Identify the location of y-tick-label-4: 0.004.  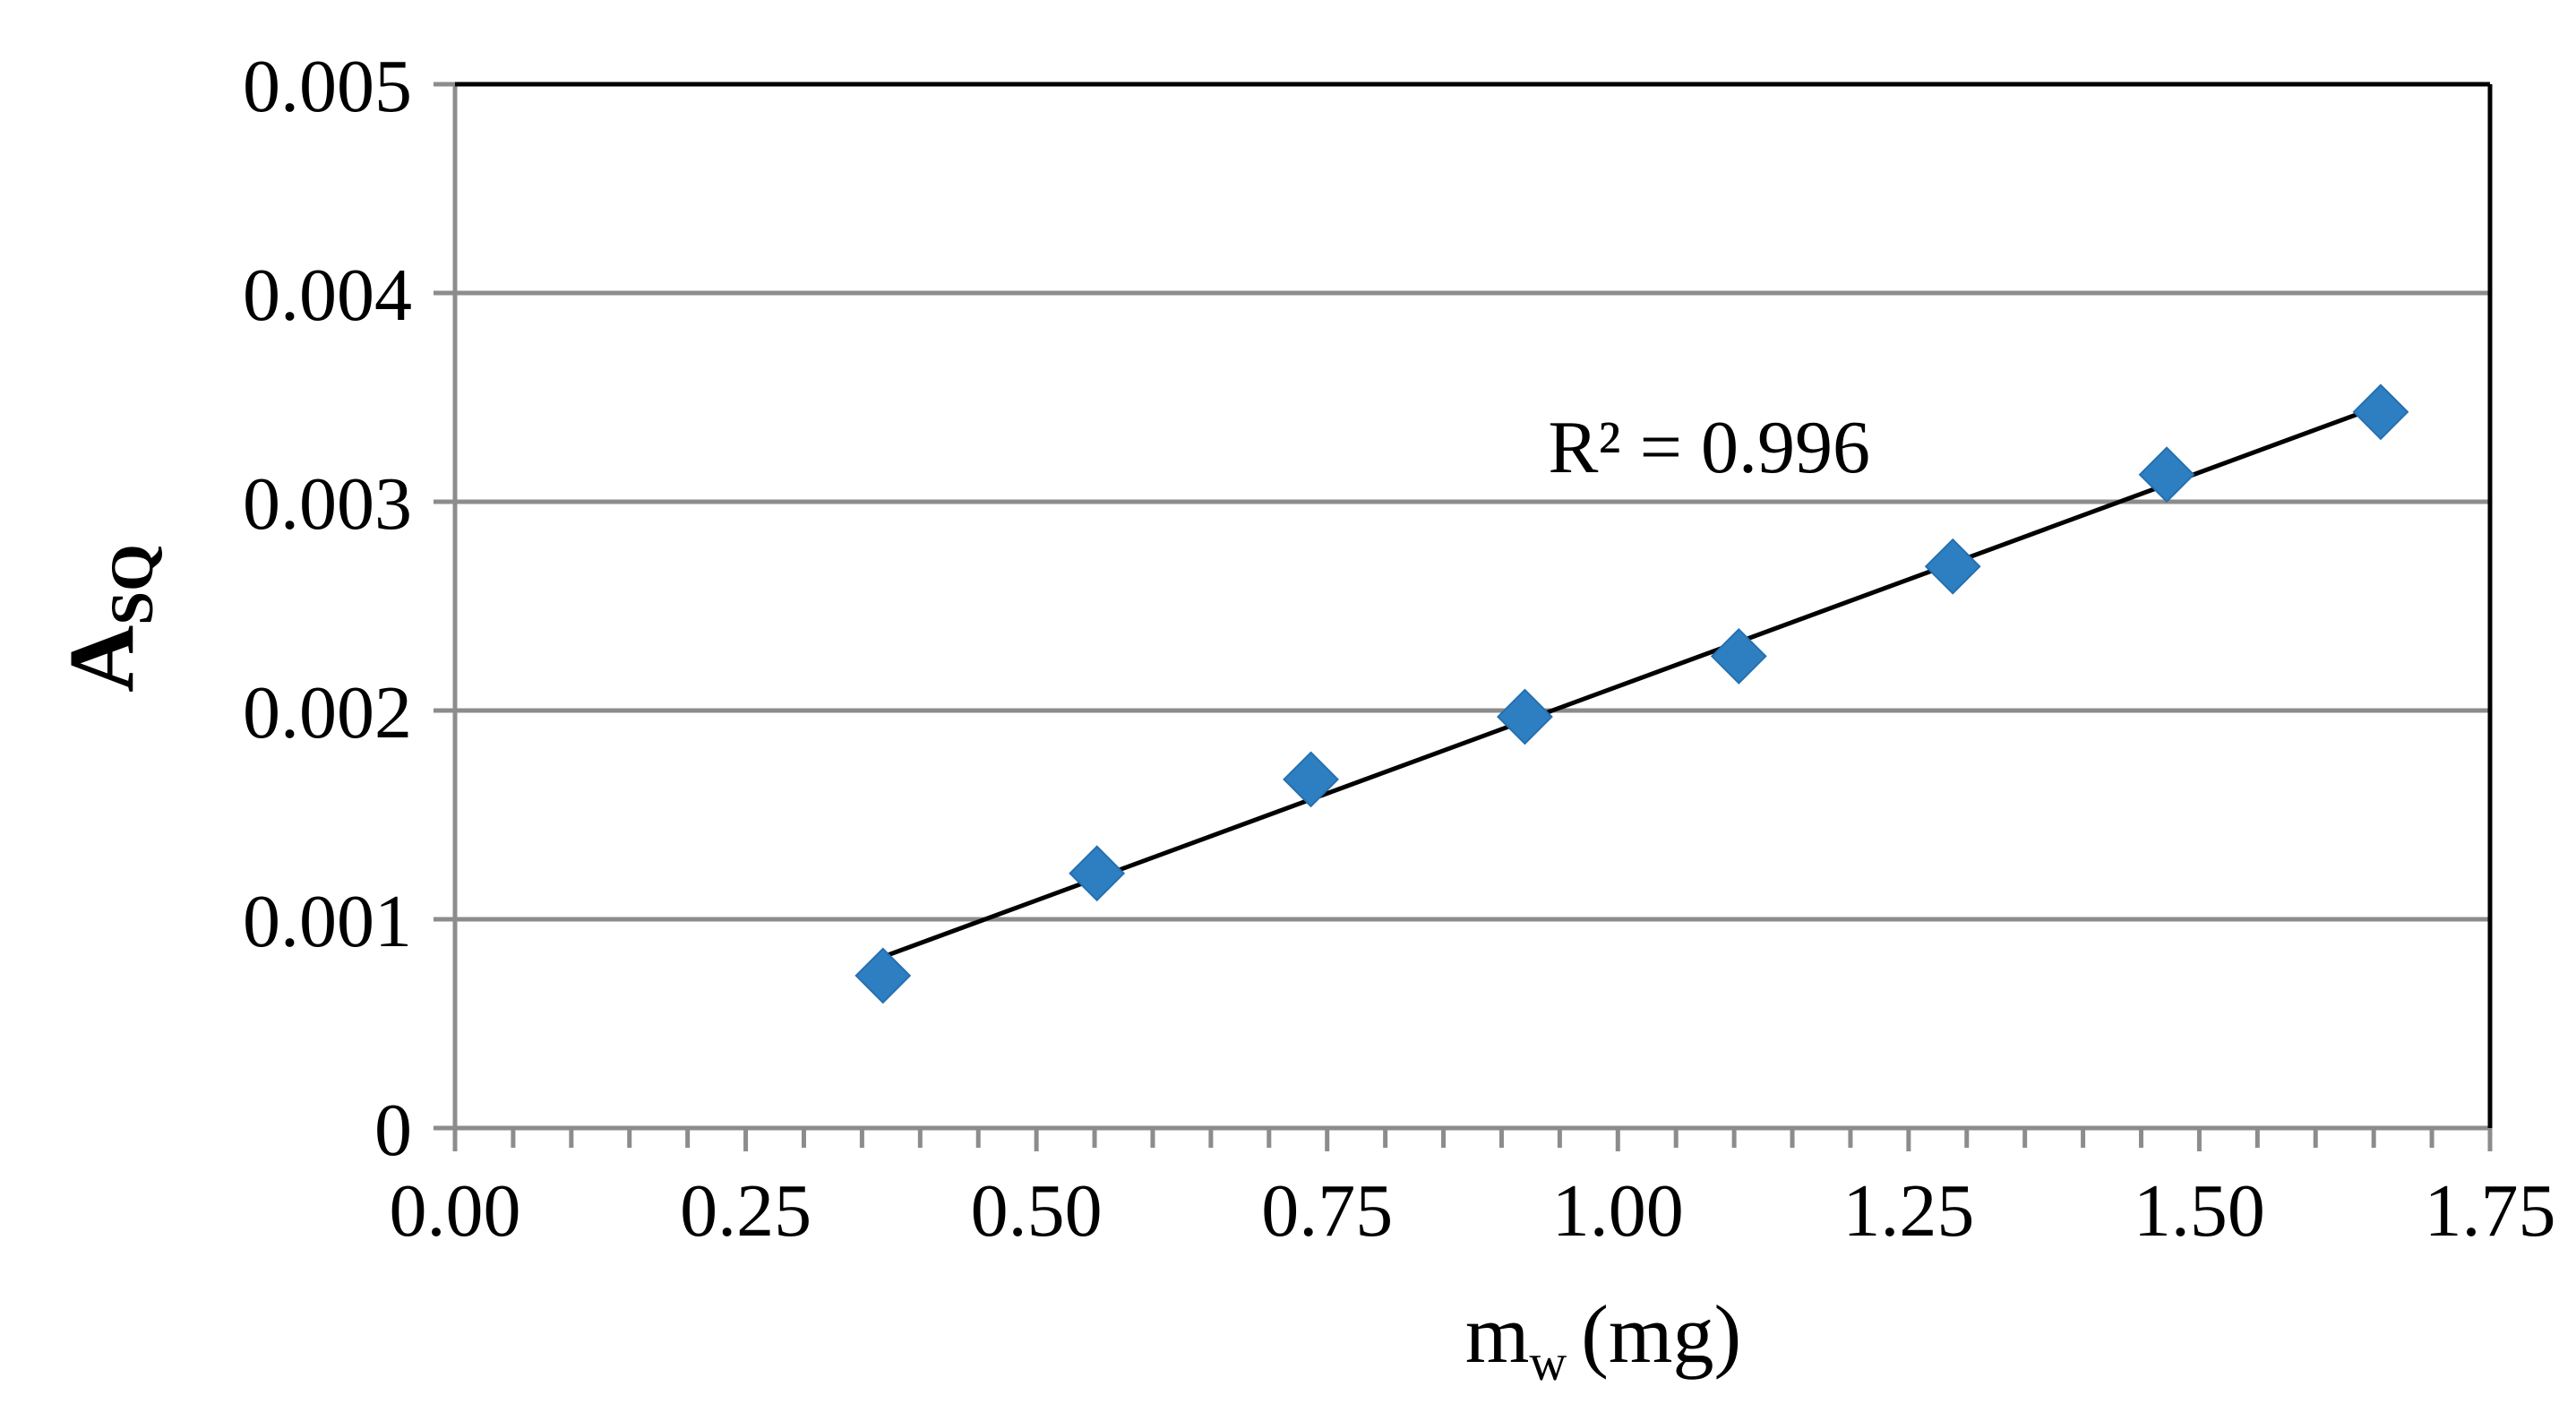
(327, 295).